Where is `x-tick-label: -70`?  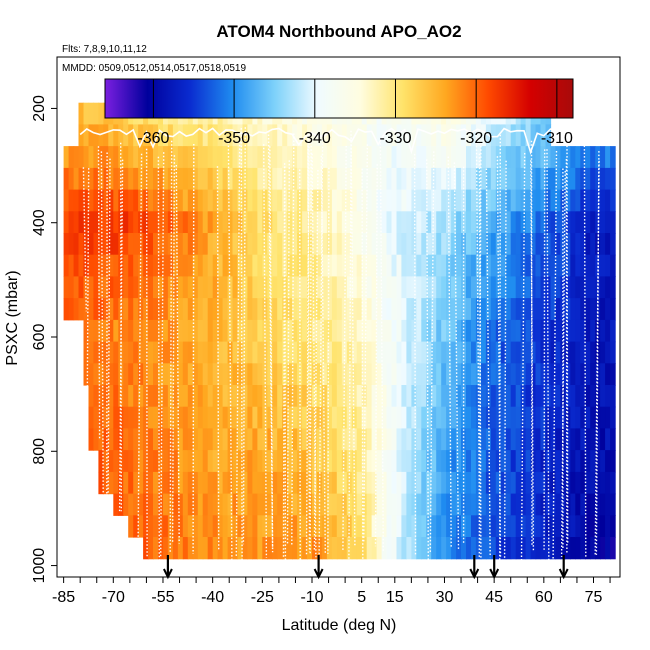 x-tick-label: -70 is located at coordinates (113, 597).